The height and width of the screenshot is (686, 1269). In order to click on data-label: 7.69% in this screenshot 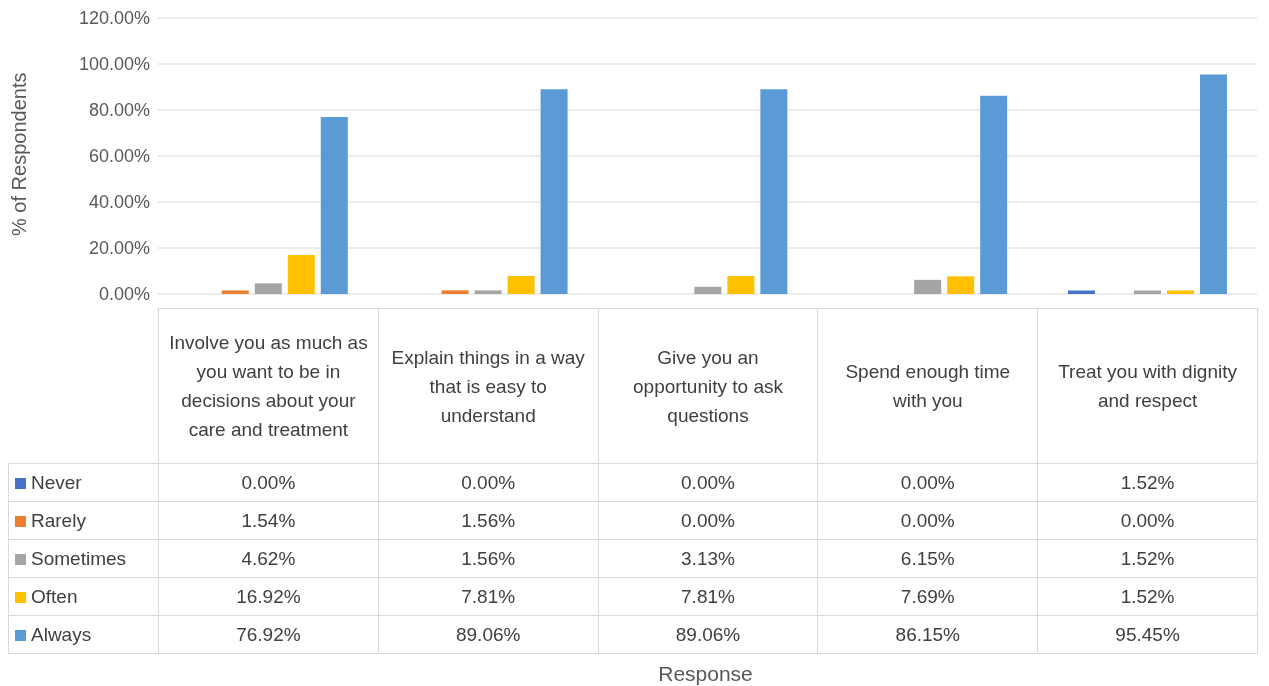, I will do `click(927, 596)`.